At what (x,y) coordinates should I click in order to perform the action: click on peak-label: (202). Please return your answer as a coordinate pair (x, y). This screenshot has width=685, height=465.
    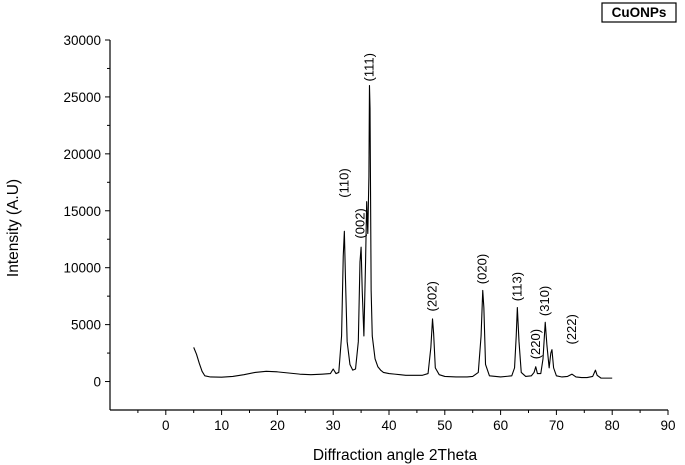
    Looking at the image, I should click on (432, 296).